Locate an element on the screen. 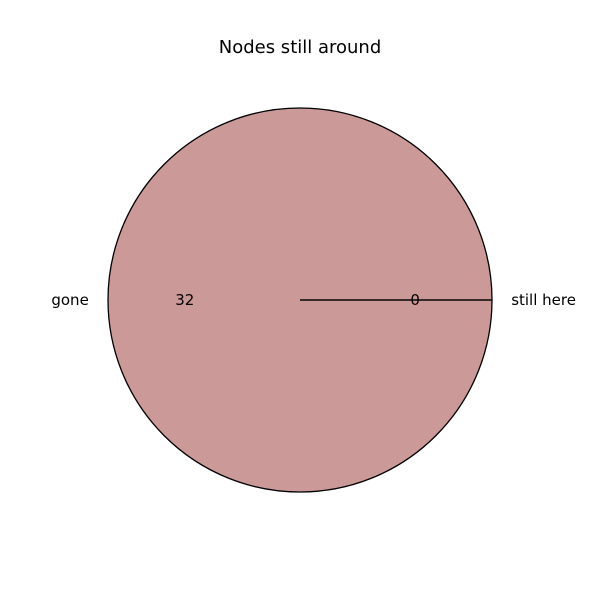 This screenshot has width=600, height=600. slice-label-still-here: still here is located at coordinates (543, 300).